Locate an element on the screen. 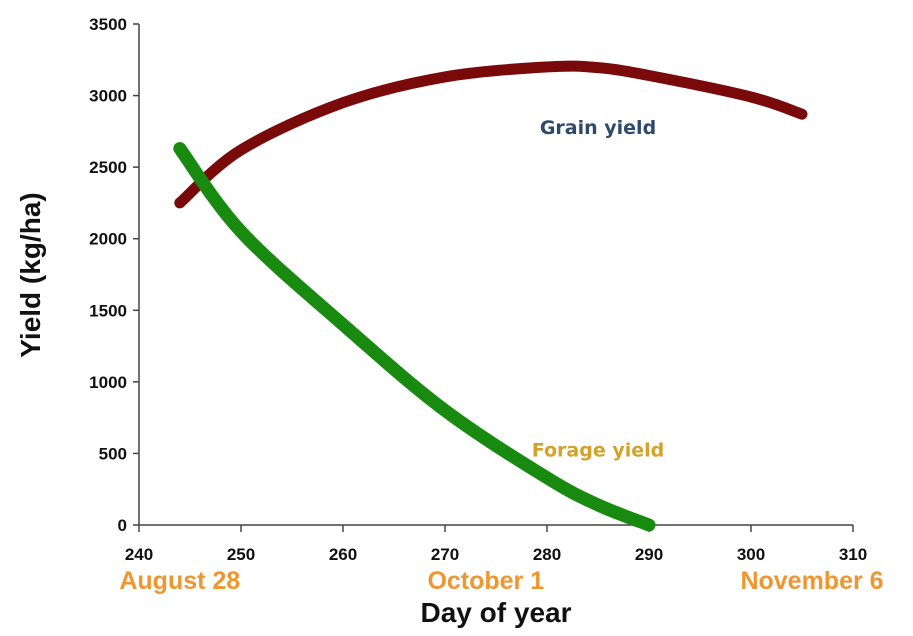  x-tick-label: 270 is located at coordinates (445, 554).